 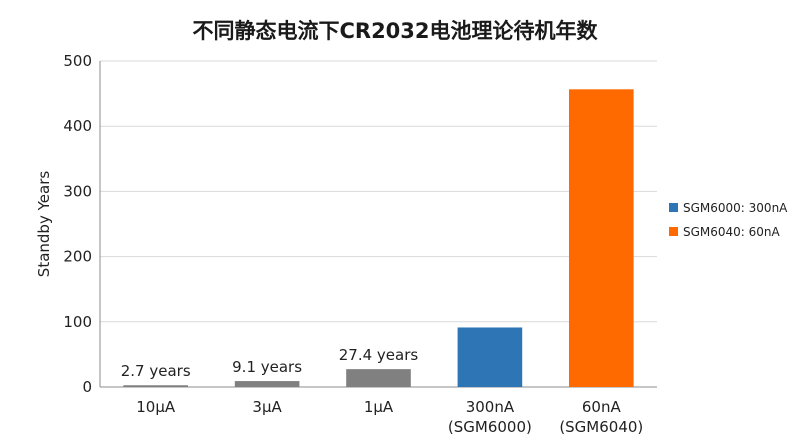 I want to click on legend-label: SGM6040: 60nA, so click(x=732, y=232).